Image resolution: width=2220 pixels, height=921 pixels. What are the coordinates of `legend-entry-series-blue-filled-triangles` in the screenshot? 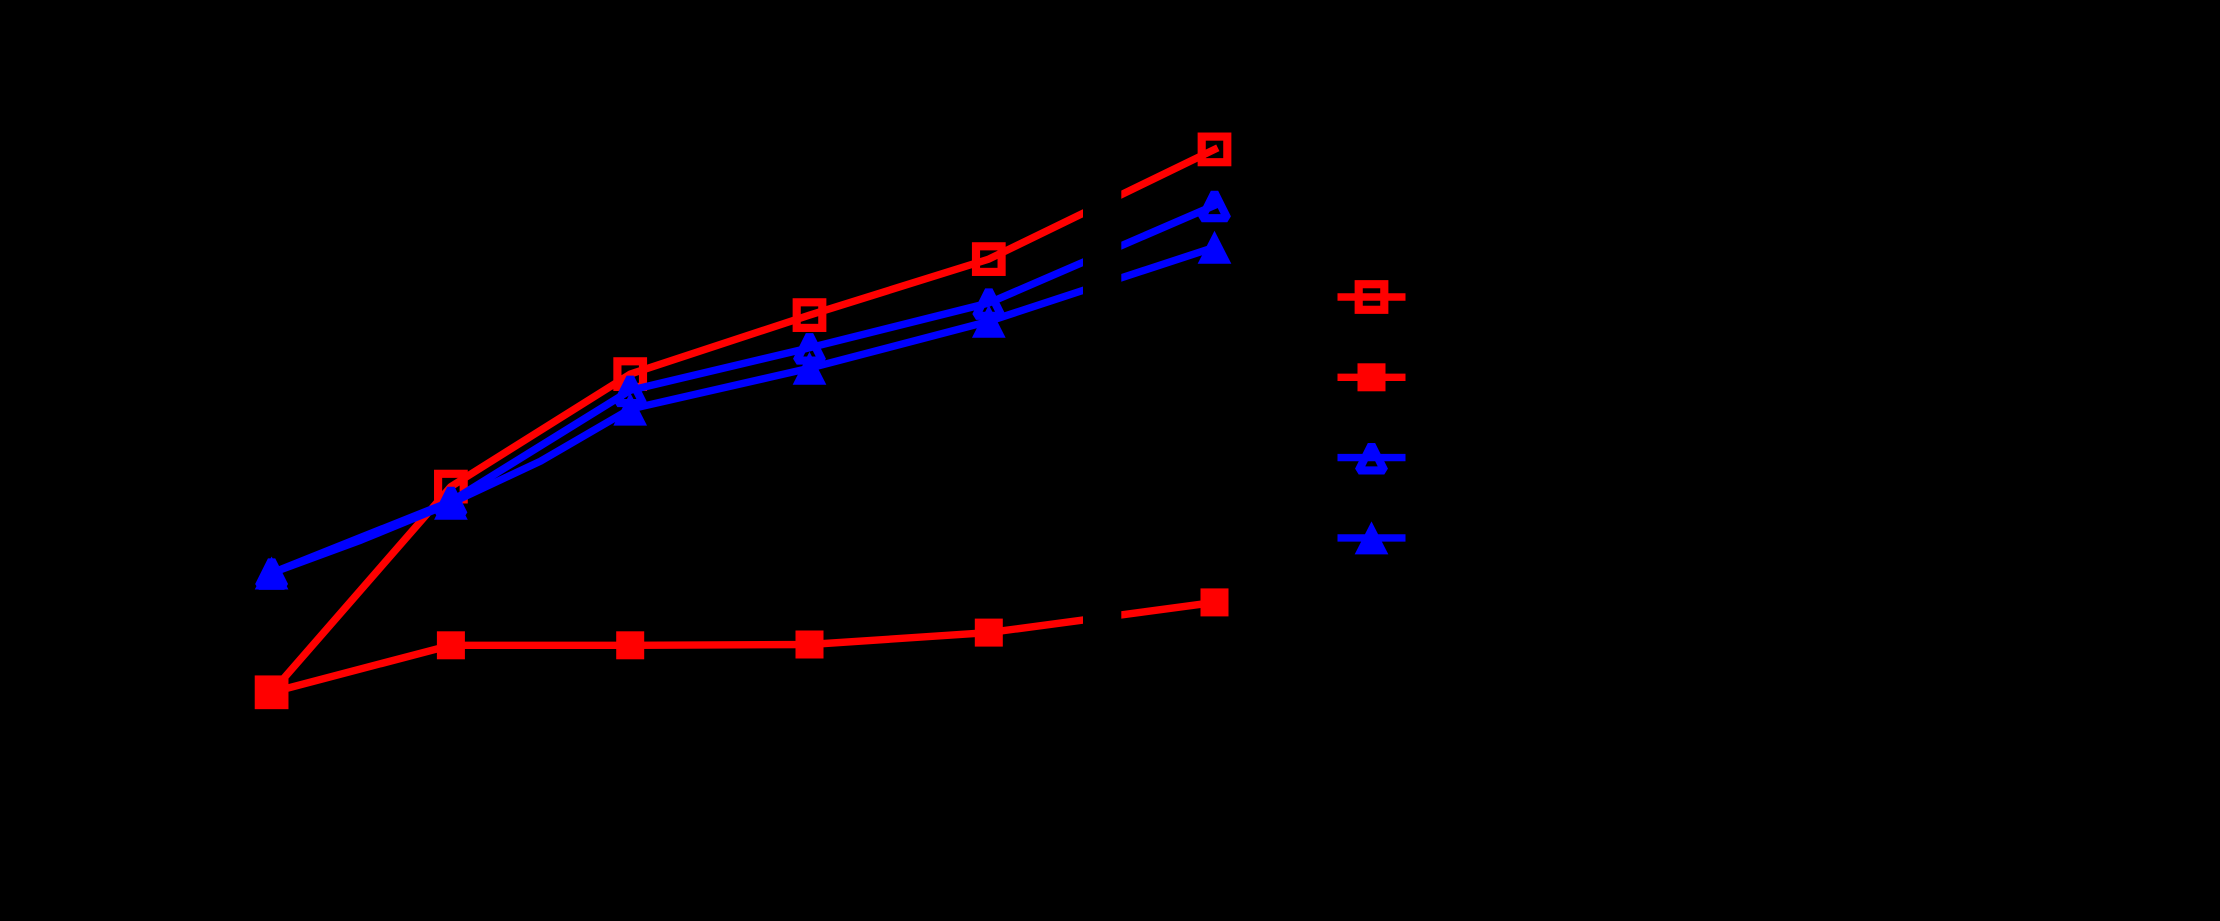 It's located at (1371, 538).